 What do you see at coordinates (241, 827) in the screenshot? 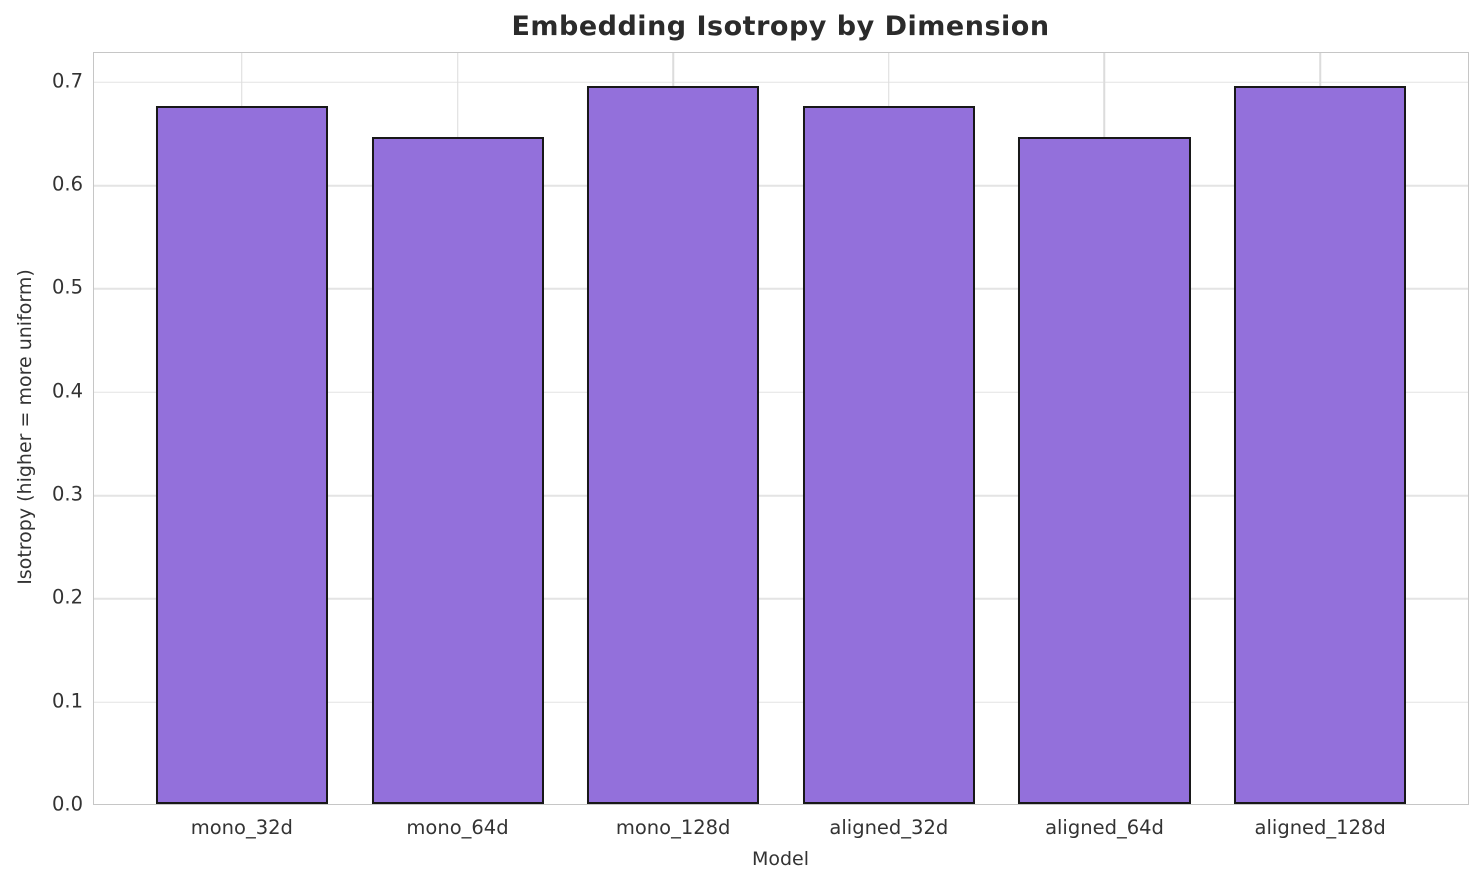
I see `x-tick-label-mono_32d: mono_32d` at bounding box center [241, 827].